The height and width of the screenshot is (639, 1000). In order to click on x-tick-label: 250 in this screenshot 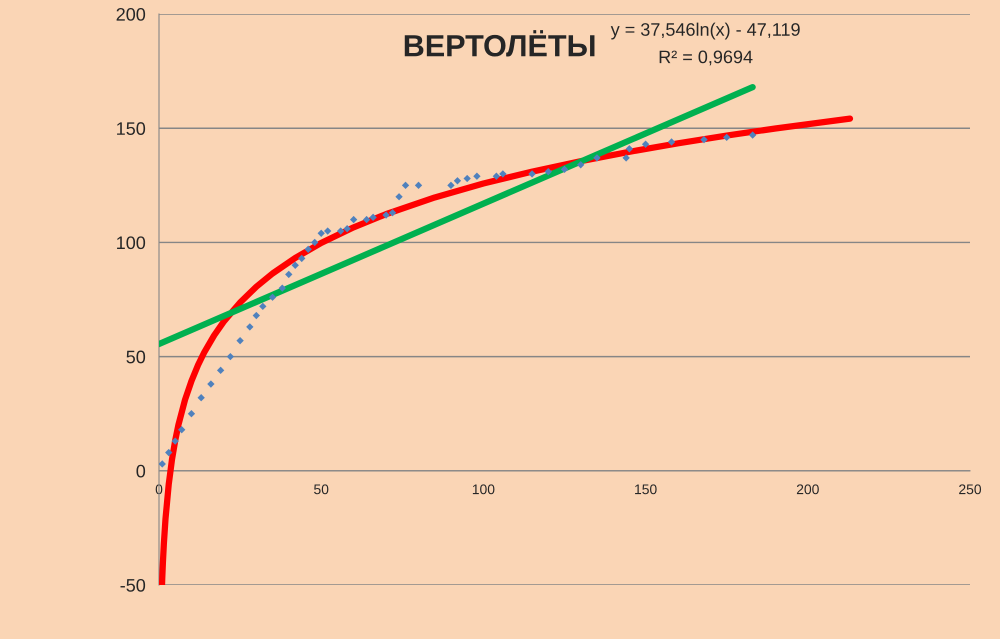, I will do `click(970, 489)`.